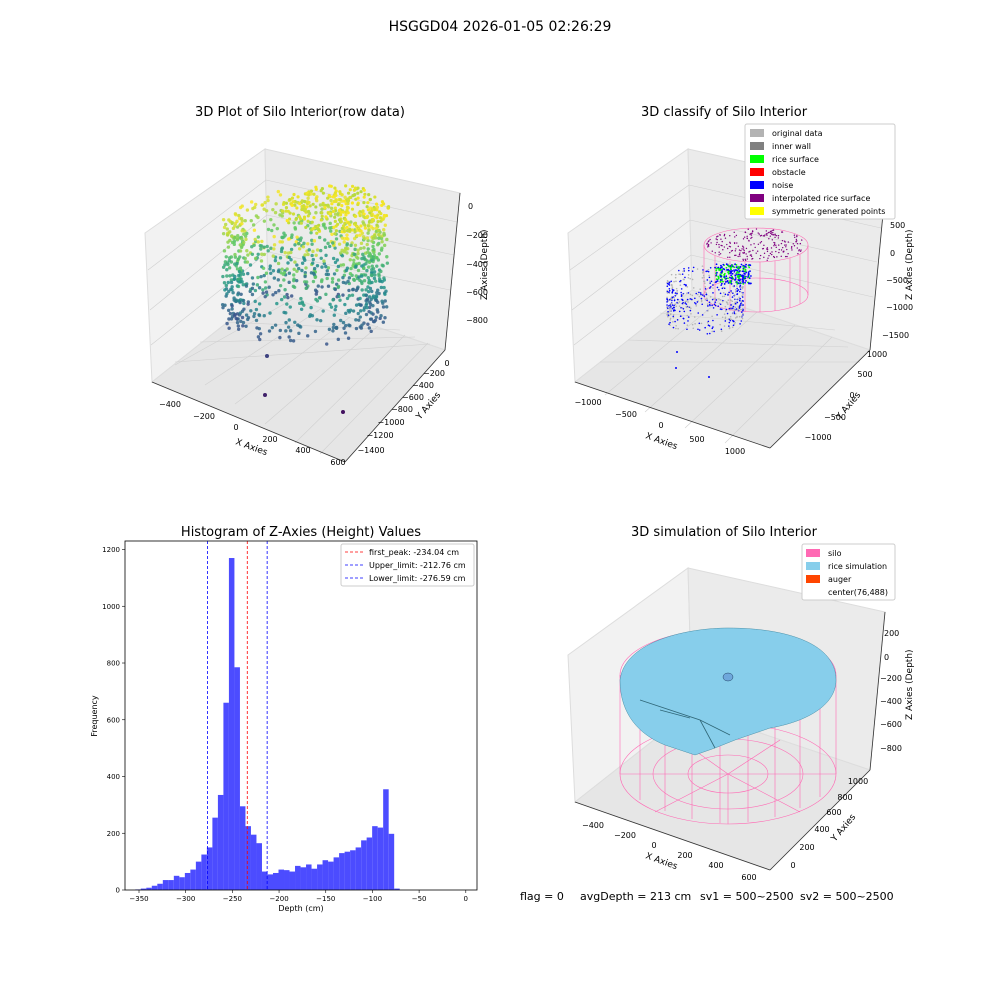 This screenshot has height=1000, width=1000. I want to click on x-tick-label: −250, so click(232, 899).